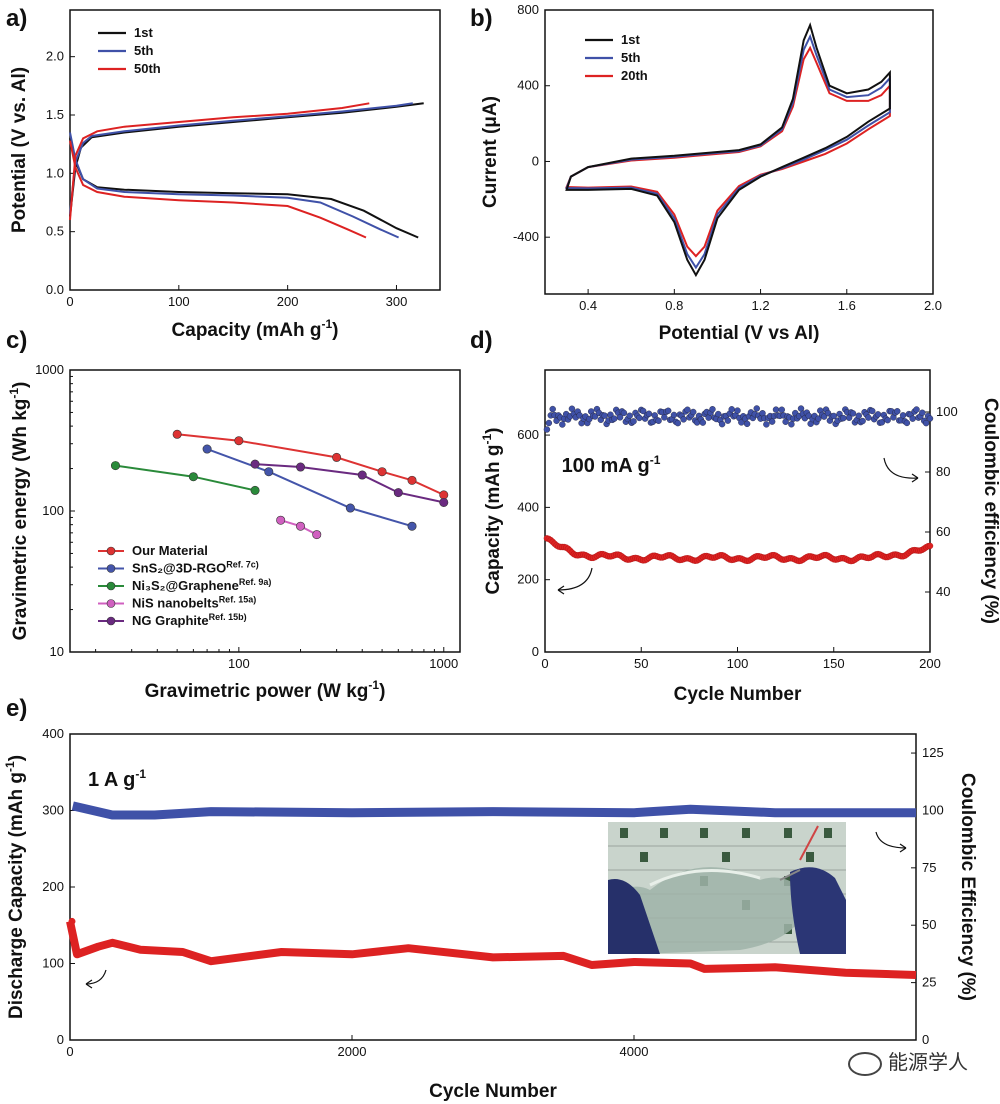  What do you see at coordinates (891, 840) in the screenshot?
I see `chart-e-arrow-right` at bounding box center [891, 840].